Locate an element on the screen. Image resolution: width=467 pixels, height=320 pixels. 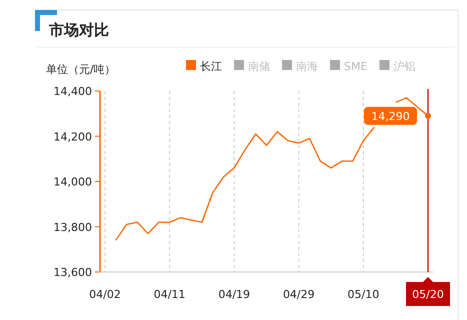
y-tick-label: 13,800 is located at coordinates (73, 227).